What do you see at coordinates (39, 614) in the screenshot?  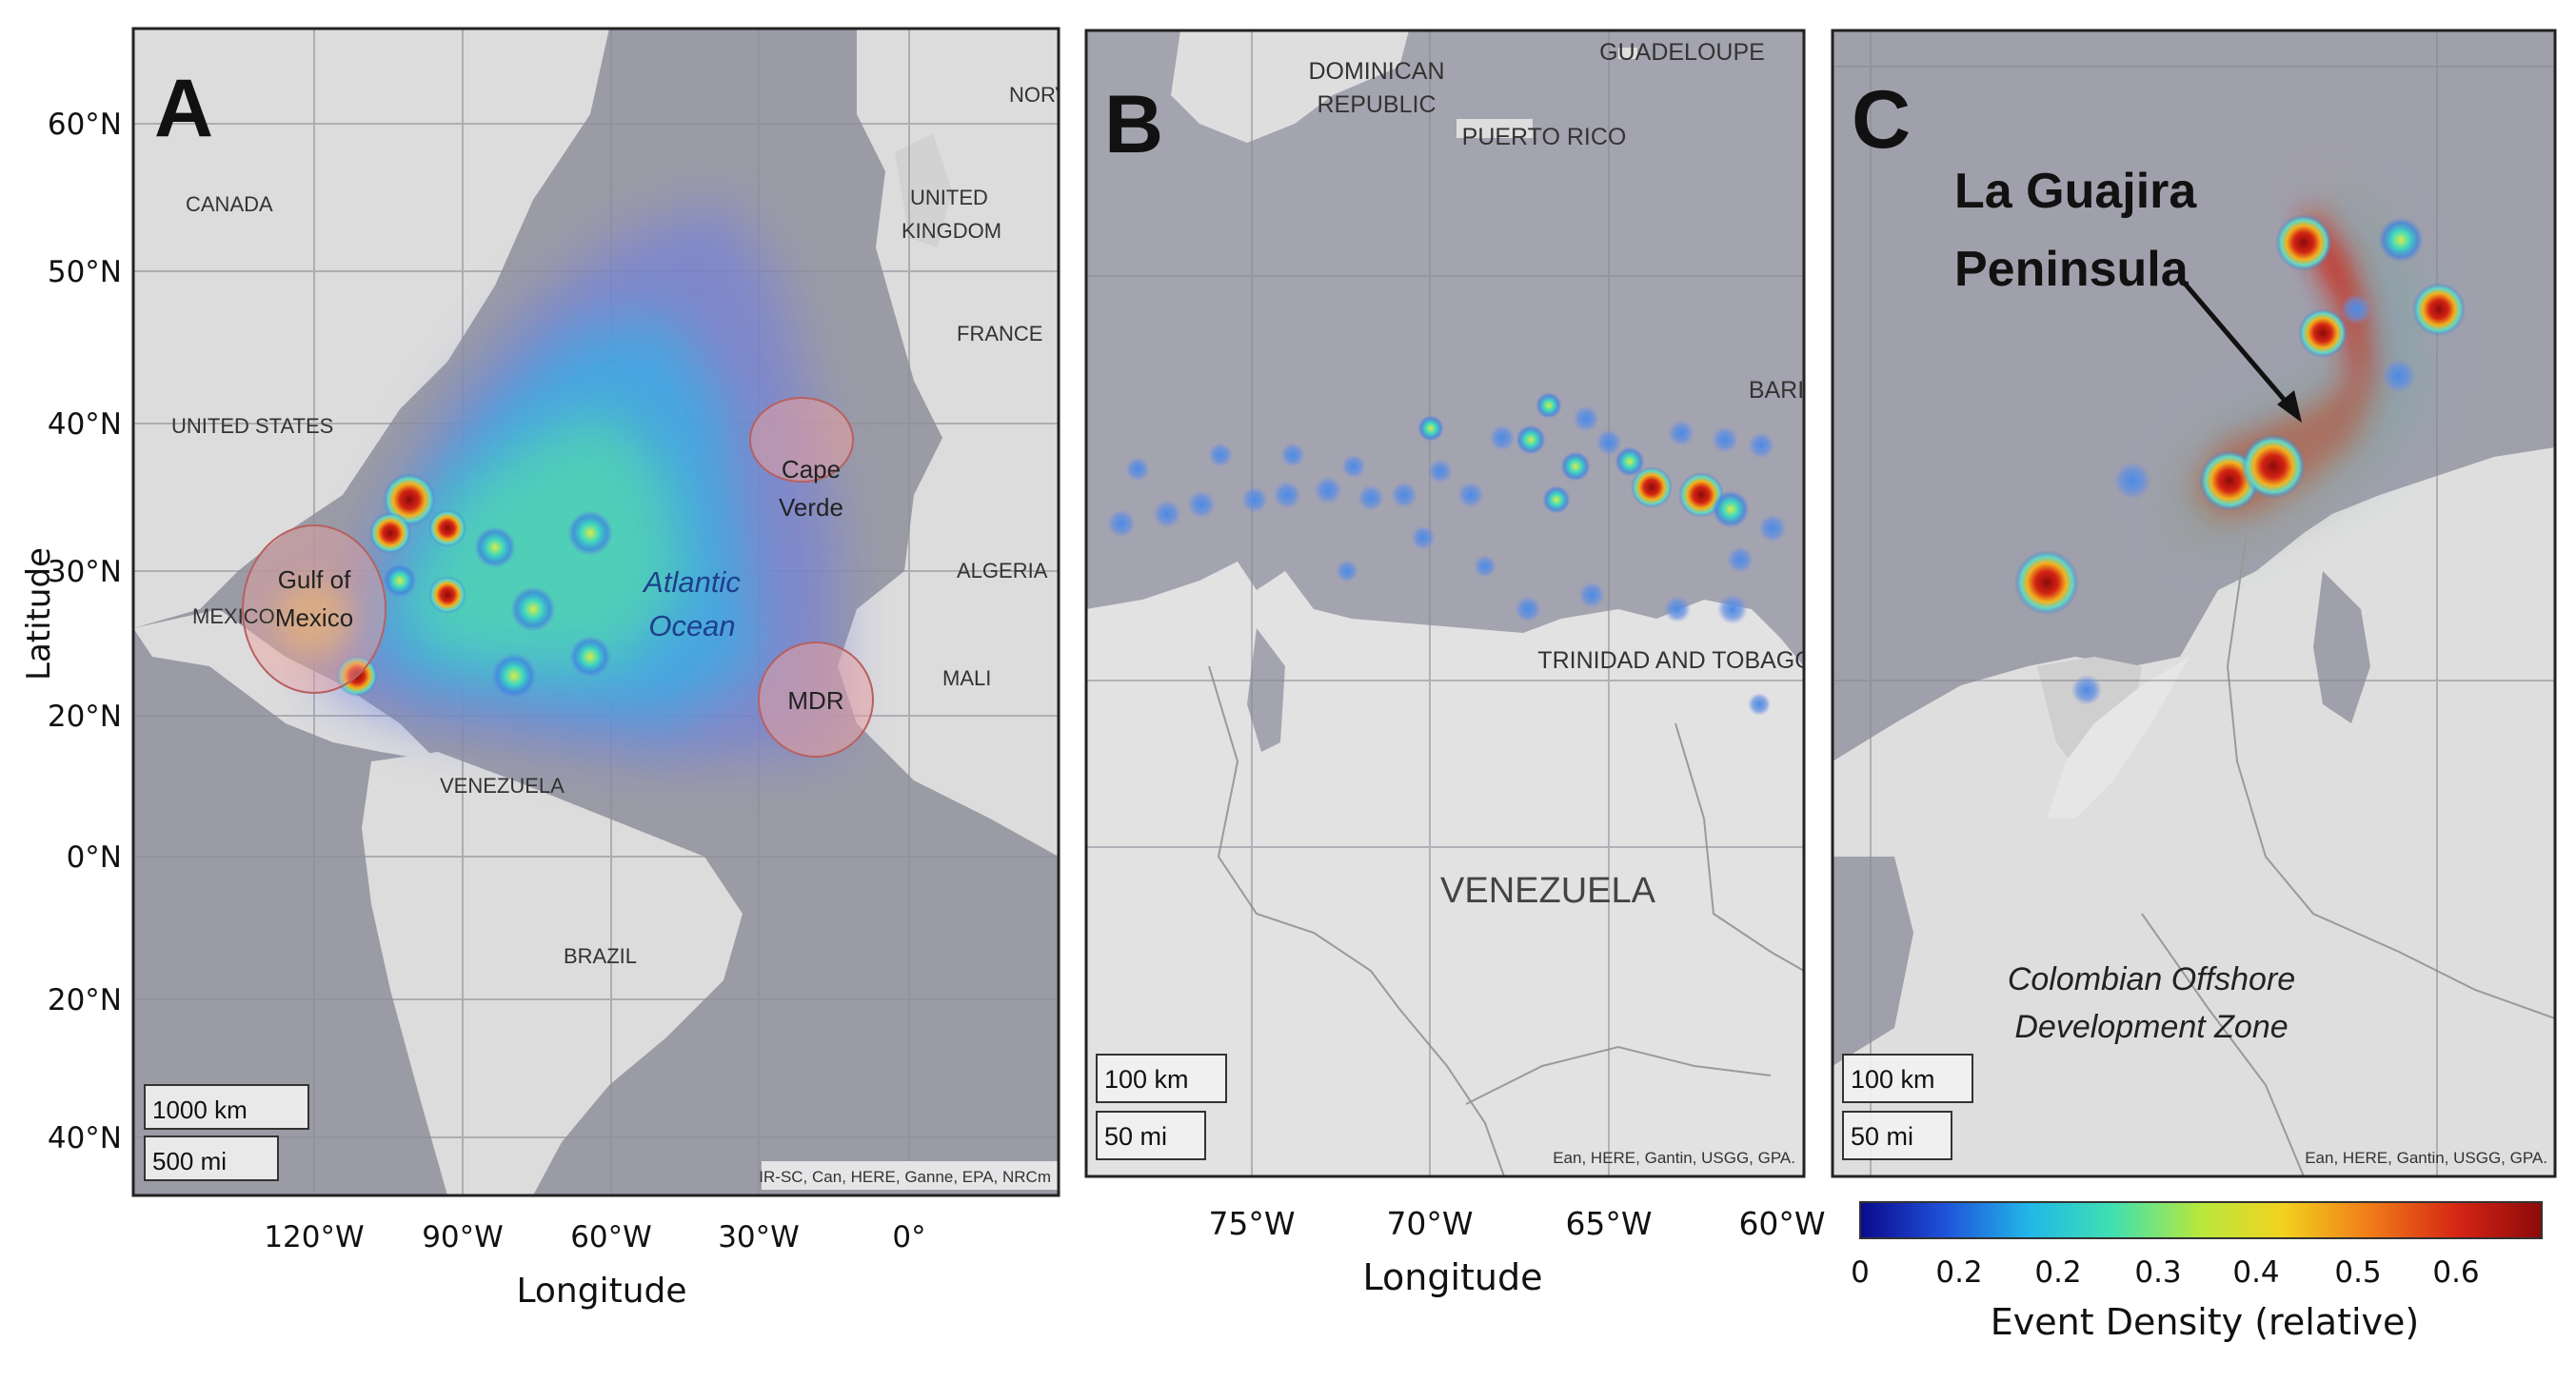 I see `panel-a-ylabel: Latitude` at bounding box center [39, 614].